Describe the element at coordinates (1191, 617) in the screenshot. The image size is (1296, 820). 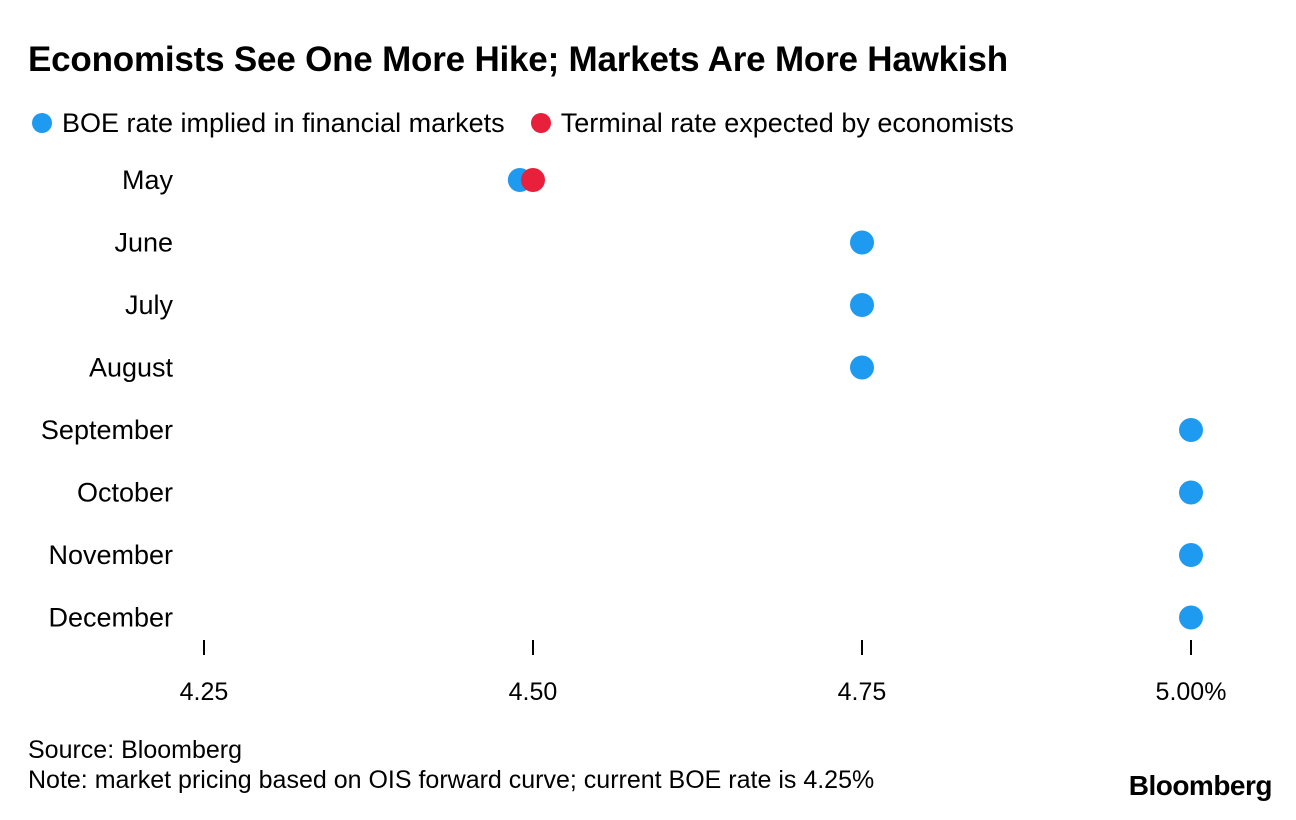
I see `point-series0-december` at that location.